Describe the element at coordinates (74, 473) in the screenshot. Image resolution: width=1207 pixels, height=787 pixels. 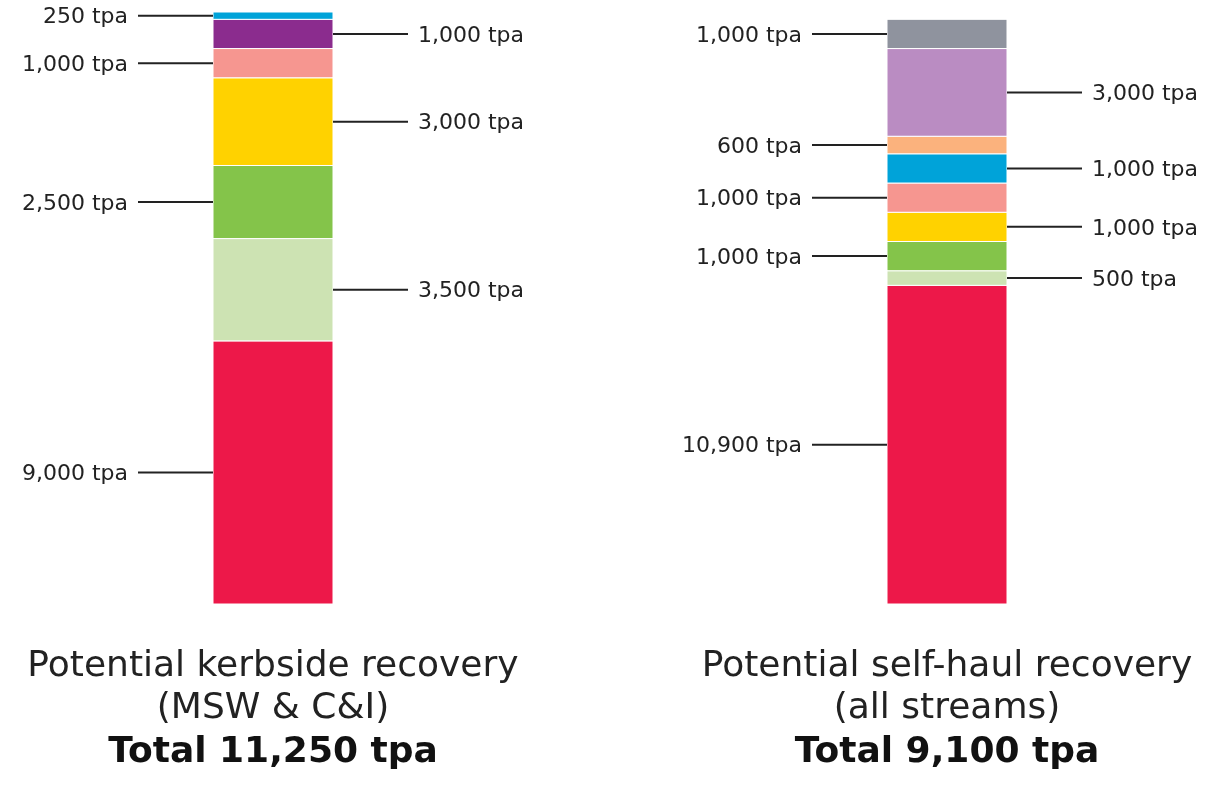
I see `data-label: 9,000 tpa` at that location.